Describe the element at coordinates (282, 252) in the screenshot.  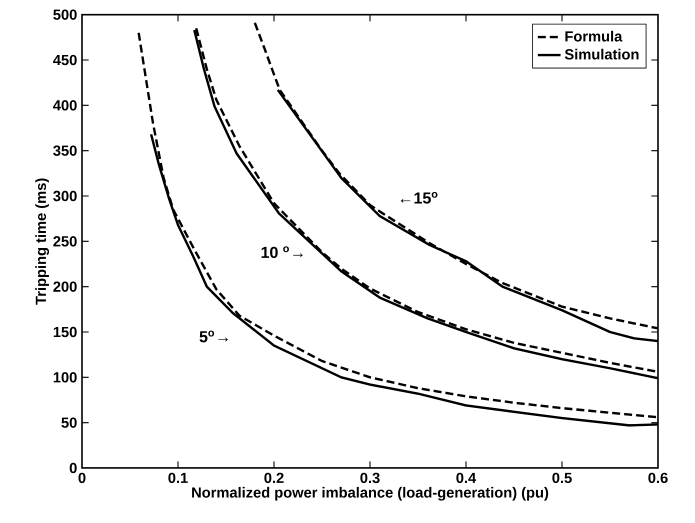
I see `annotation: 10 $^{o}$→` at that location.